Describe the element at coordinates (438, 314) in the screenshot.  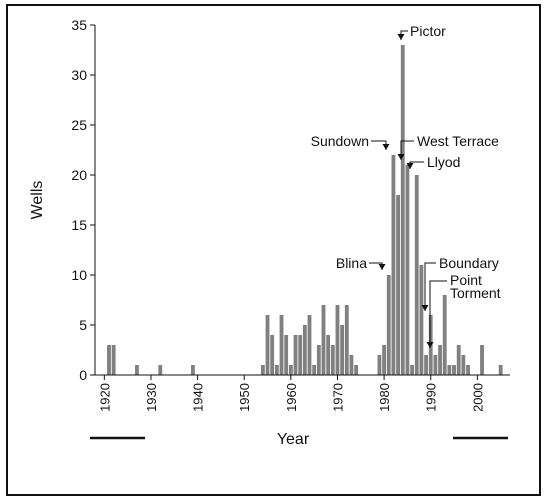
I see `annotation-leader-point` at that location.